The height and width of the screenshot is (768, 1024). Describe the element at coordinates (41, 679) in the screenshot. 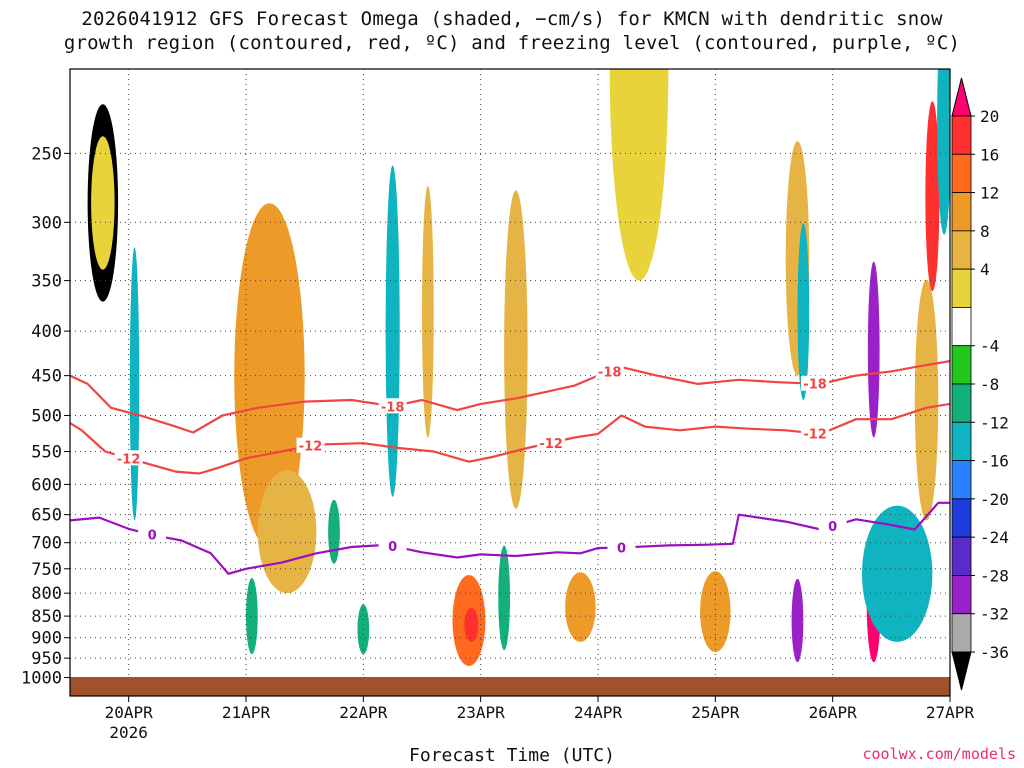

I see `y-tick-label: 1000` at that location.